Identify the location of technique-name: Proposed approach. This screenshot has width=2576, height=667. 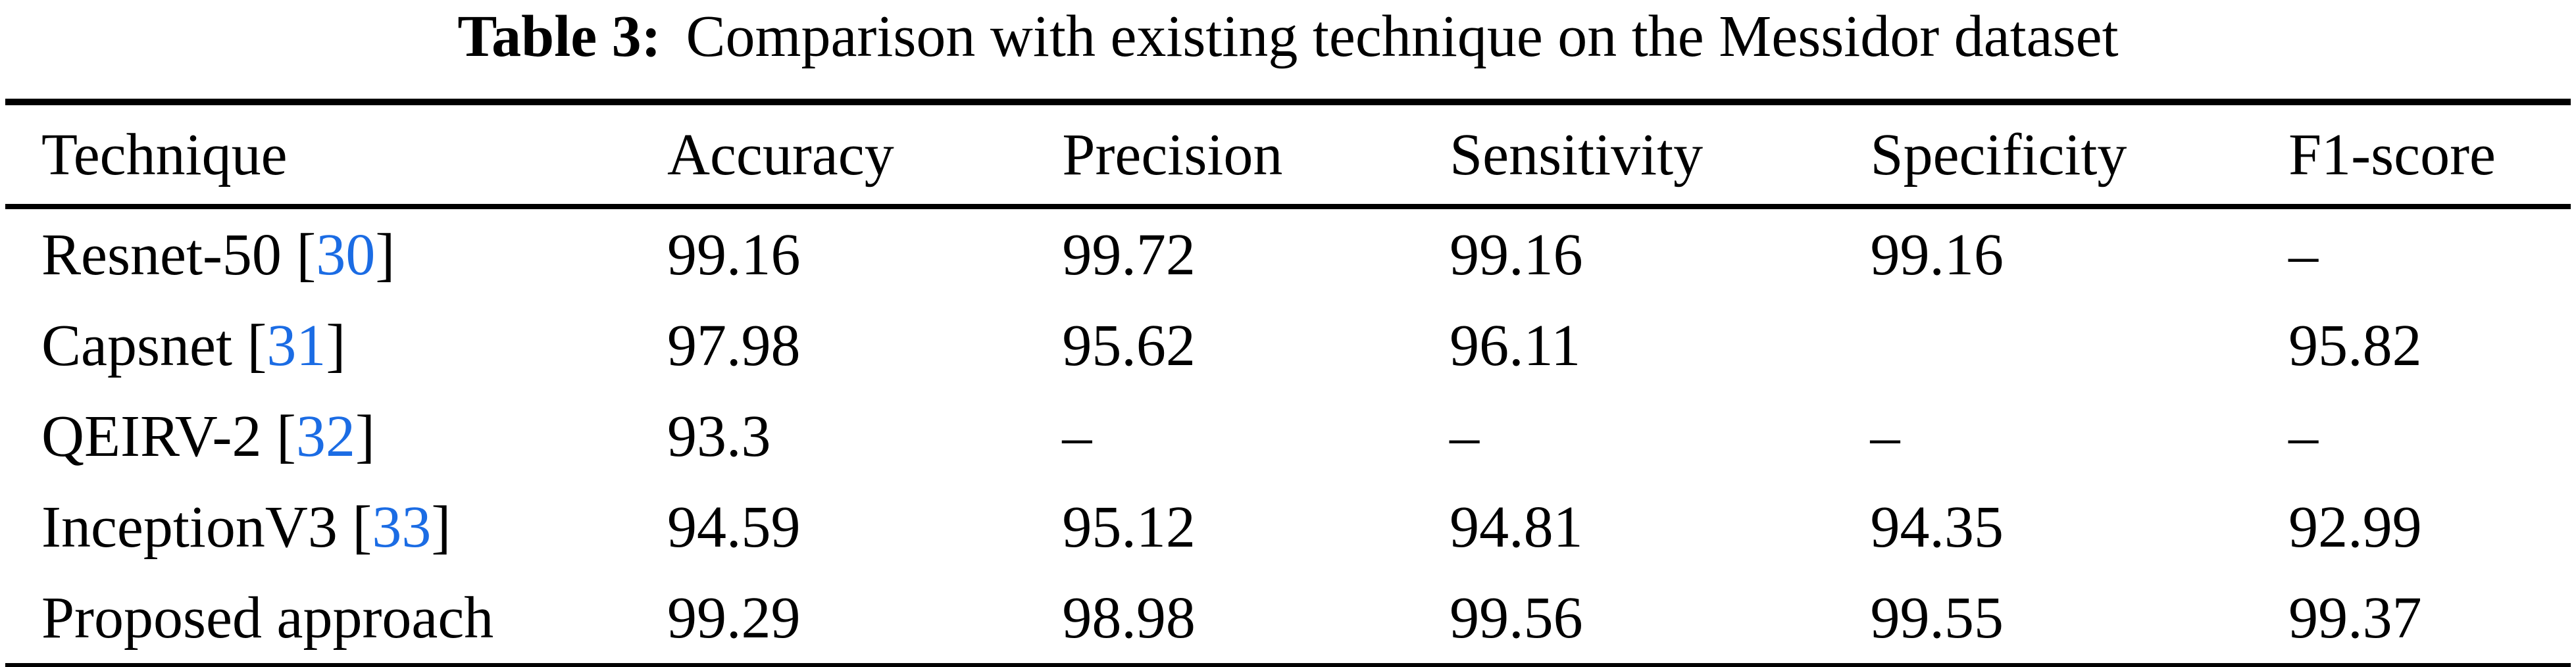
(267, 618).